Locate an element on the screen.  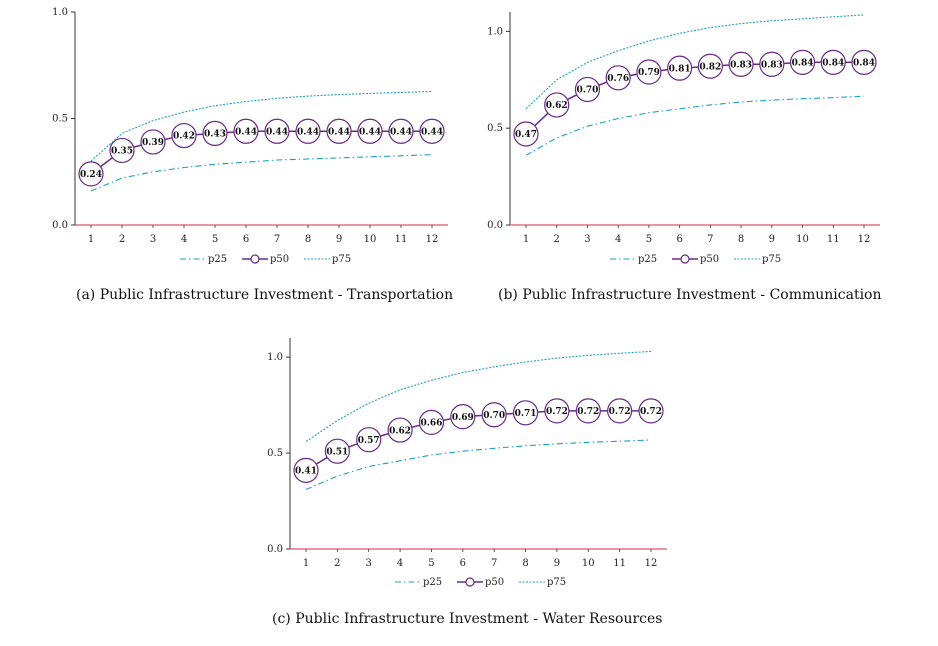
data-label: 0.70 is located at coordinates (587, 91).